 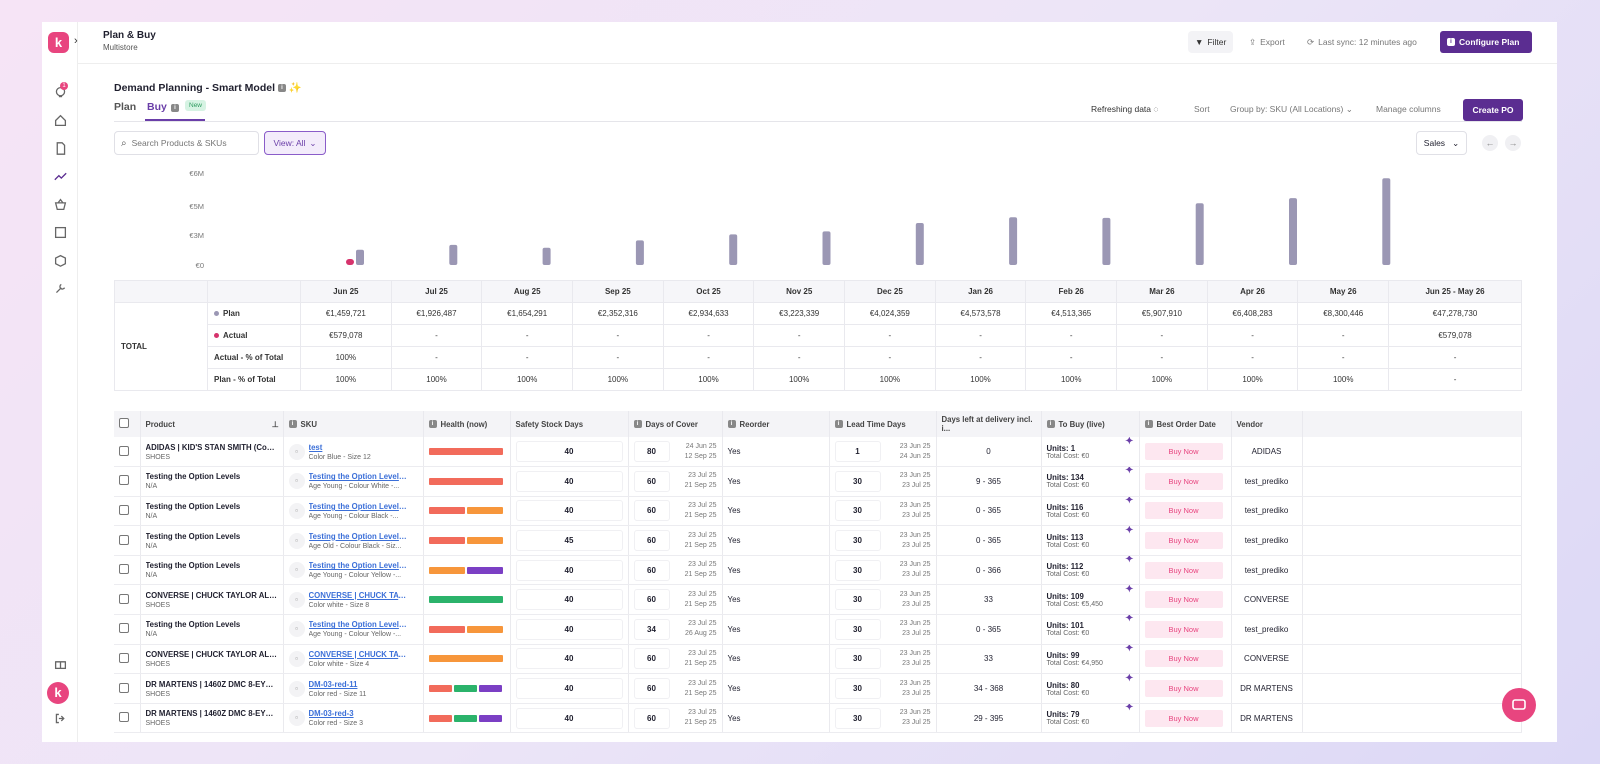 I want to click on sku-link: Testing the Option Levels - Ol, so click(x=358, y=536).